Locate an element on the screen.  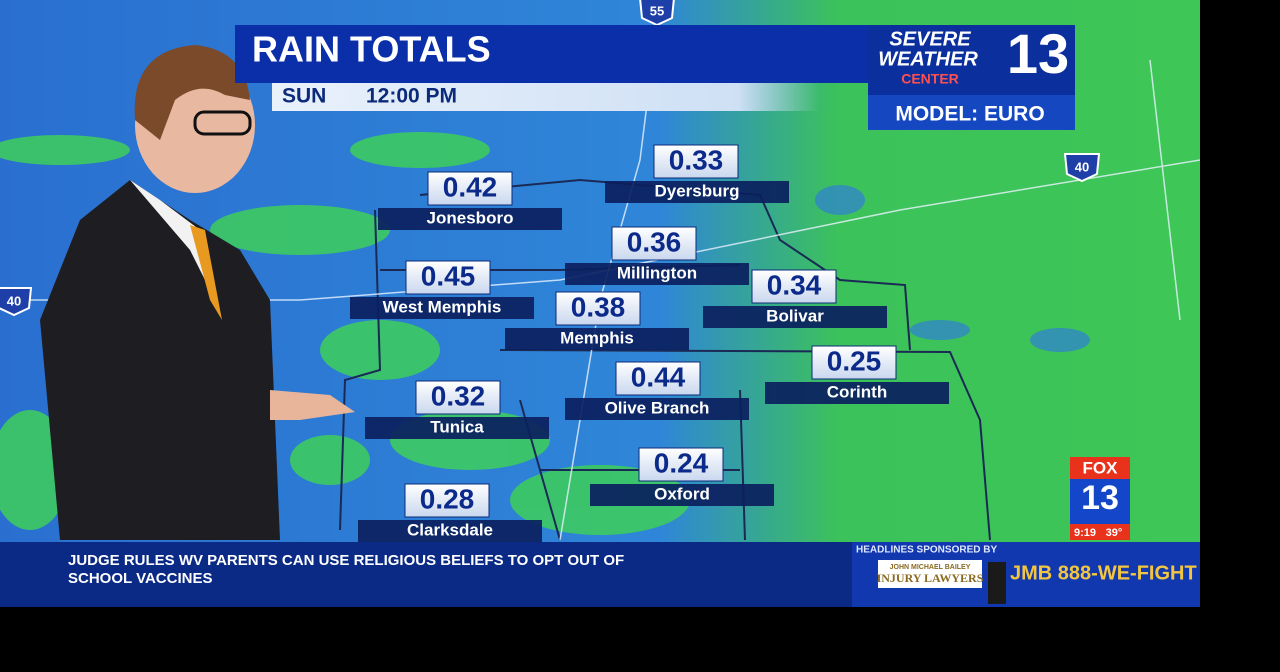
location-name: Olive Branch is located at coordinates (657, 407).